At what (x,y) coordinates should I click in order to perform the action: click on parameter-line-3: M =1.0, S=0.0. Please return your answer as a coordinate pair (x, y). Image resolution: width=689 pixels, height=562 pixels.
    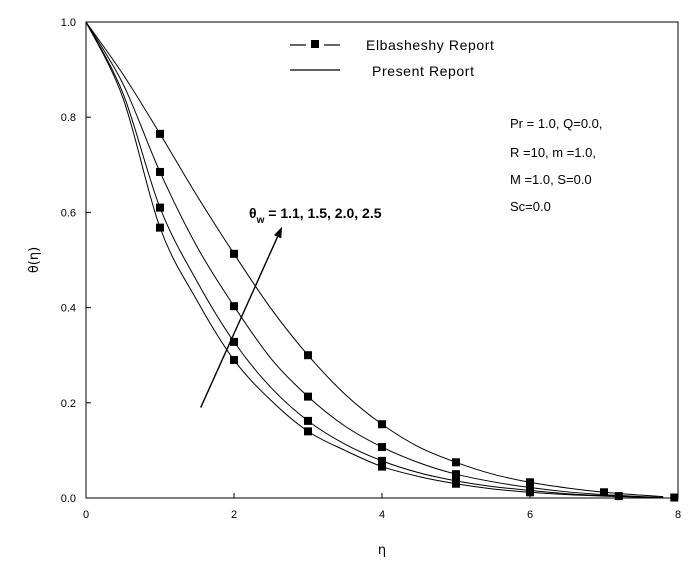
    Looking at the image, I should click on (551, 179).